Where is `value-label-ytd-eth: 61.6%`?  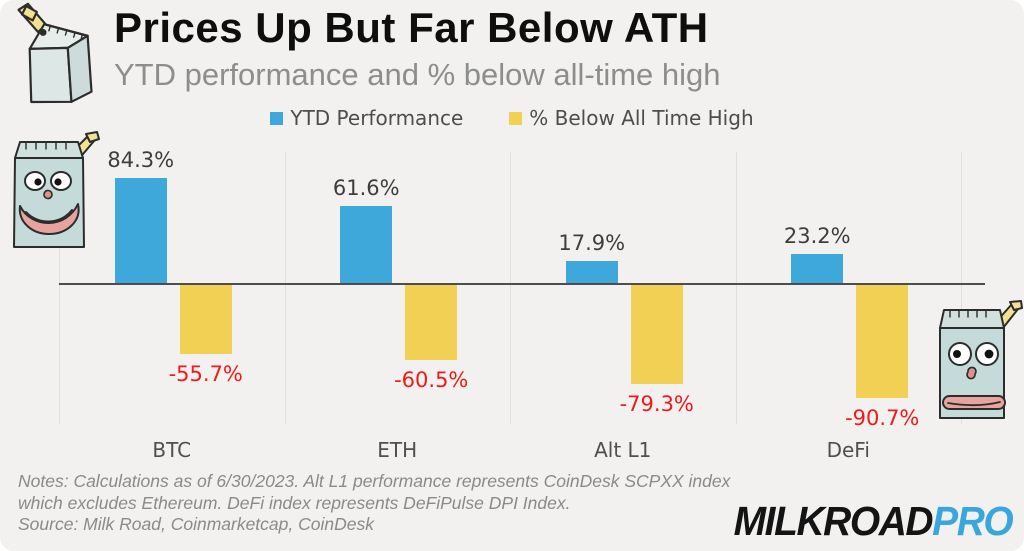
value-label-ytd-eth: 61.6% is located at coordinates (366, 188).